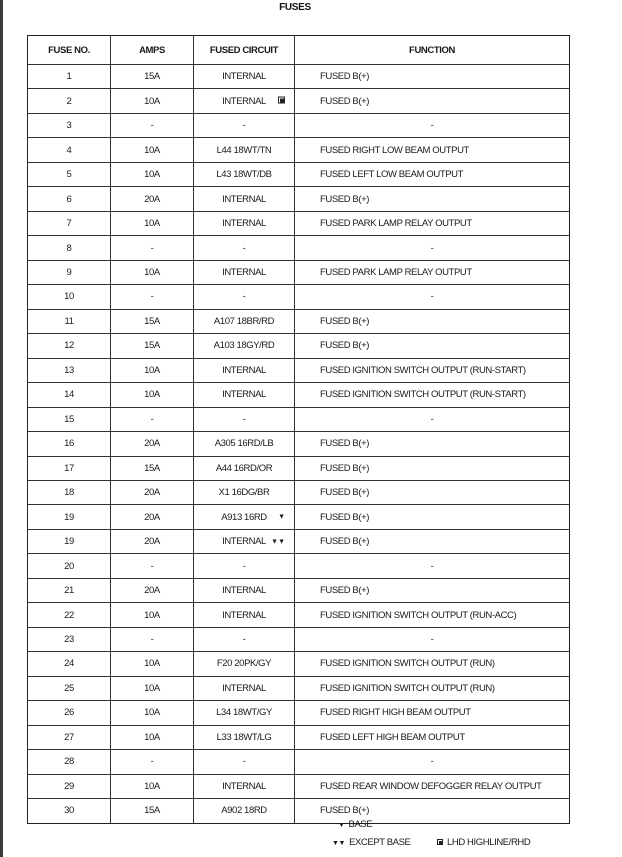 Image resolution: width=622 pixels, height=857 pixels. I want to click on table-row: 12 15A A103 18GY/RD FUSED B(+), so click(298, 345).